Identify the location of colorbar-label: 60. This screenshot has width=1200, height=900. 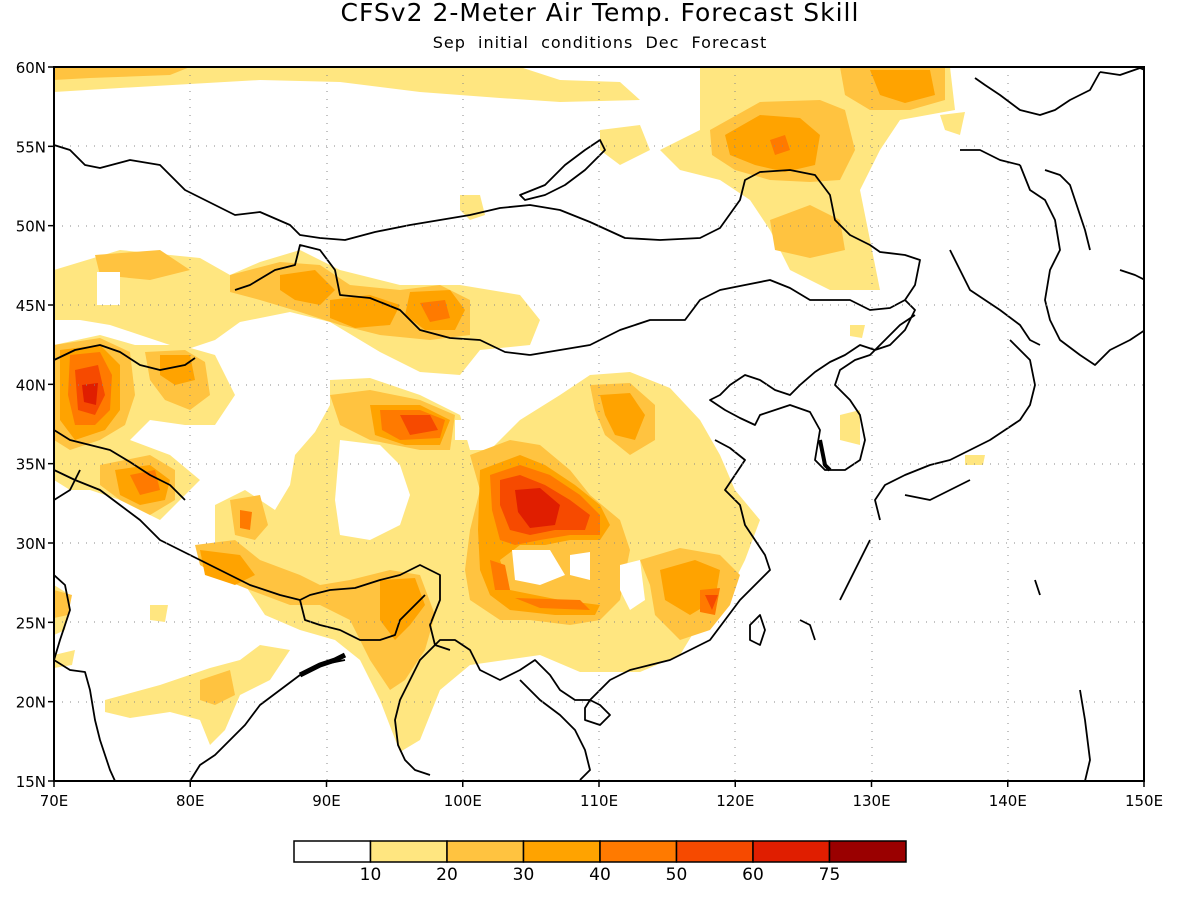
(753, 875).